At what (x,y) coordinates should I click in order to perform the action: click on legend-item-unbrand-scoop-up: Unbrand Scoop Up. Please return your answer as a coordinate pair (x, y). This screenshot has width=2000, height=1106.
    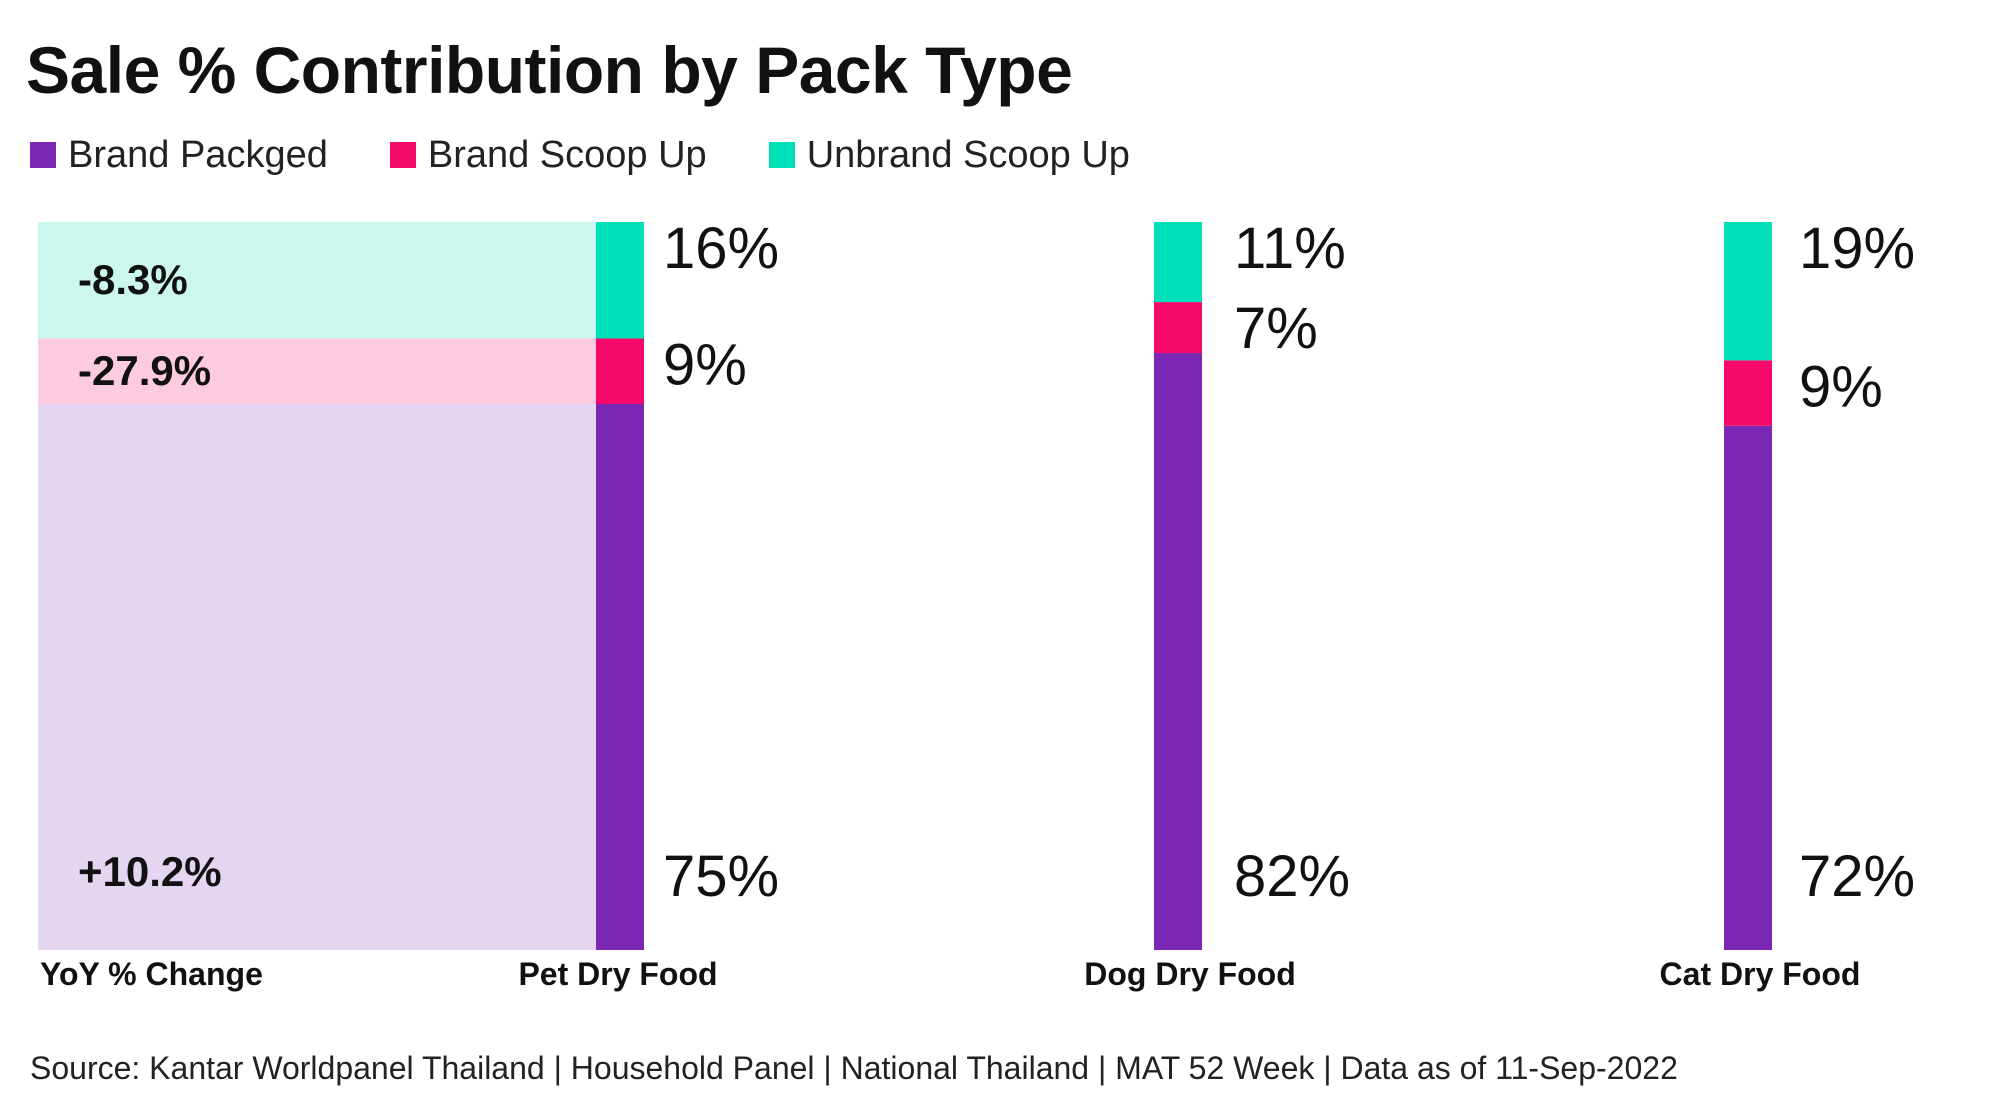
    Looking at the image, I should click on (949, 155).